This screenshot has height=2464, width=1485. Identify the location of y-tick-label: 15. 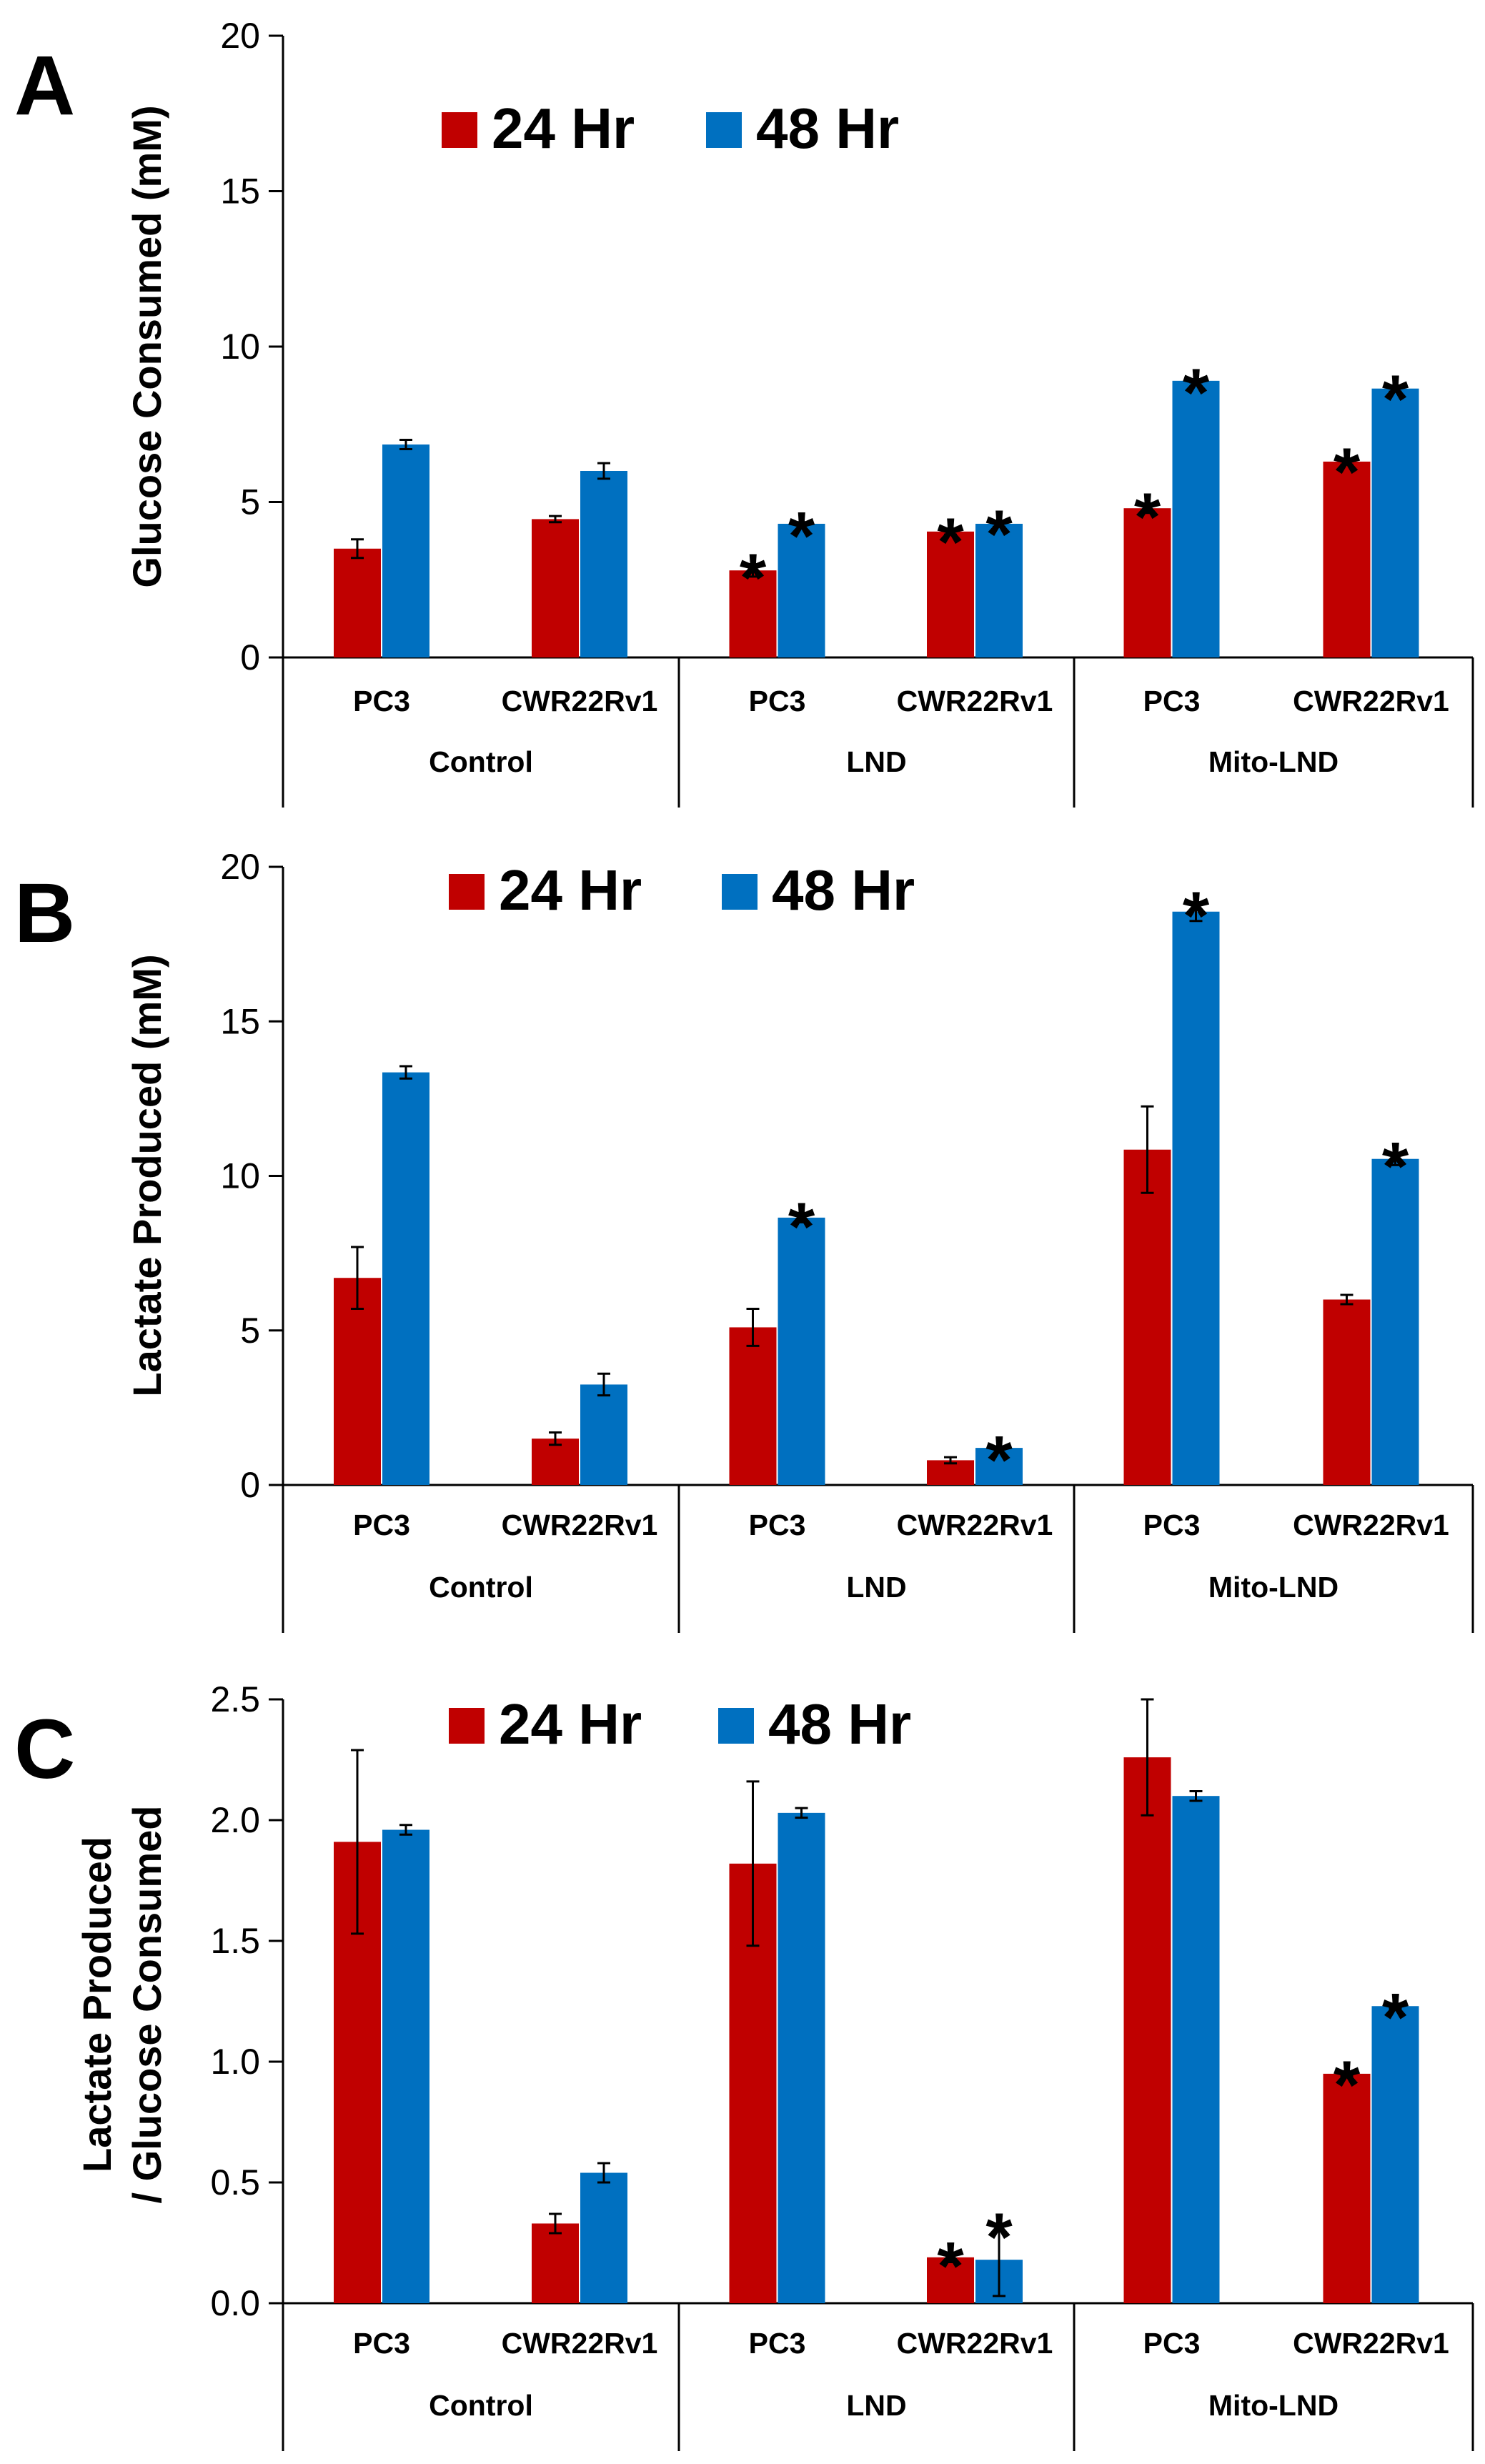
(240, 1021).